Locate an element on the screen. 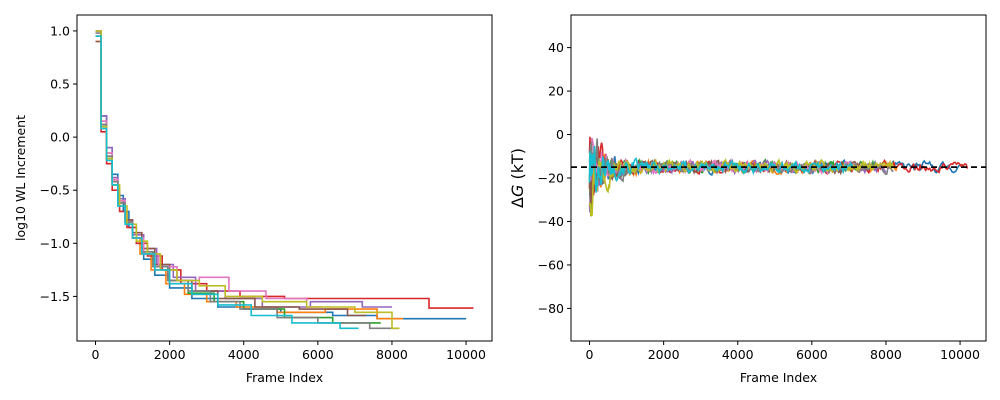  y-tick-label: −40 is located at coordinates (551, 221).